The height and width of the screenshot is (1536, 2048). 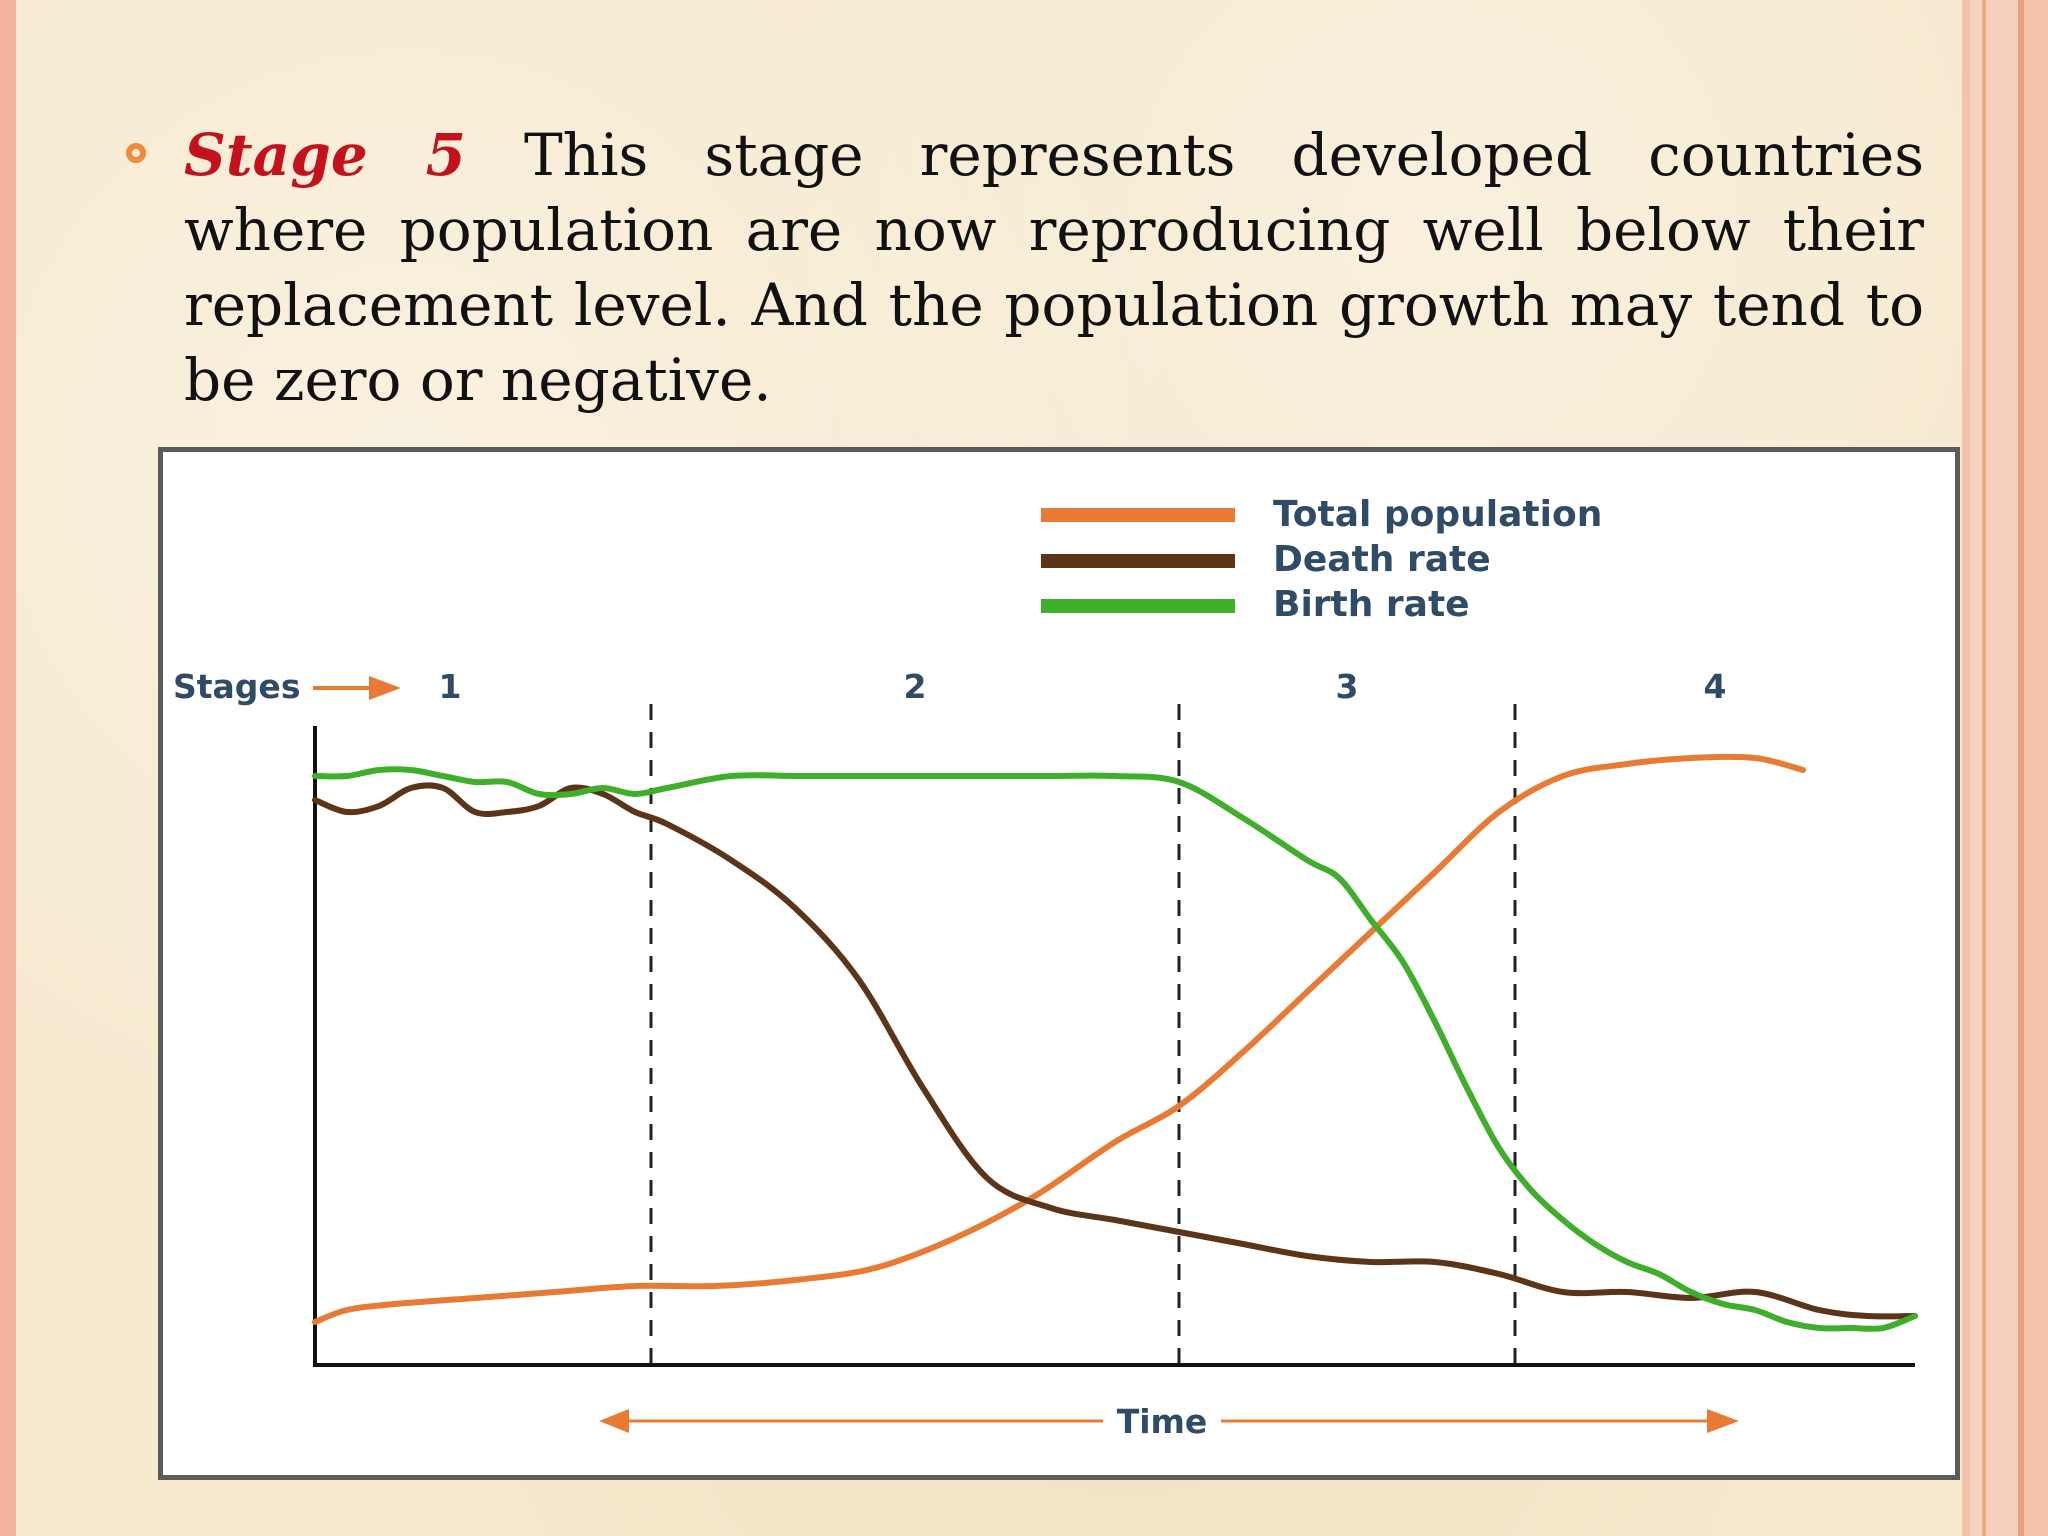 I want to click on right-border-strip, so click(x=2005, y=768).